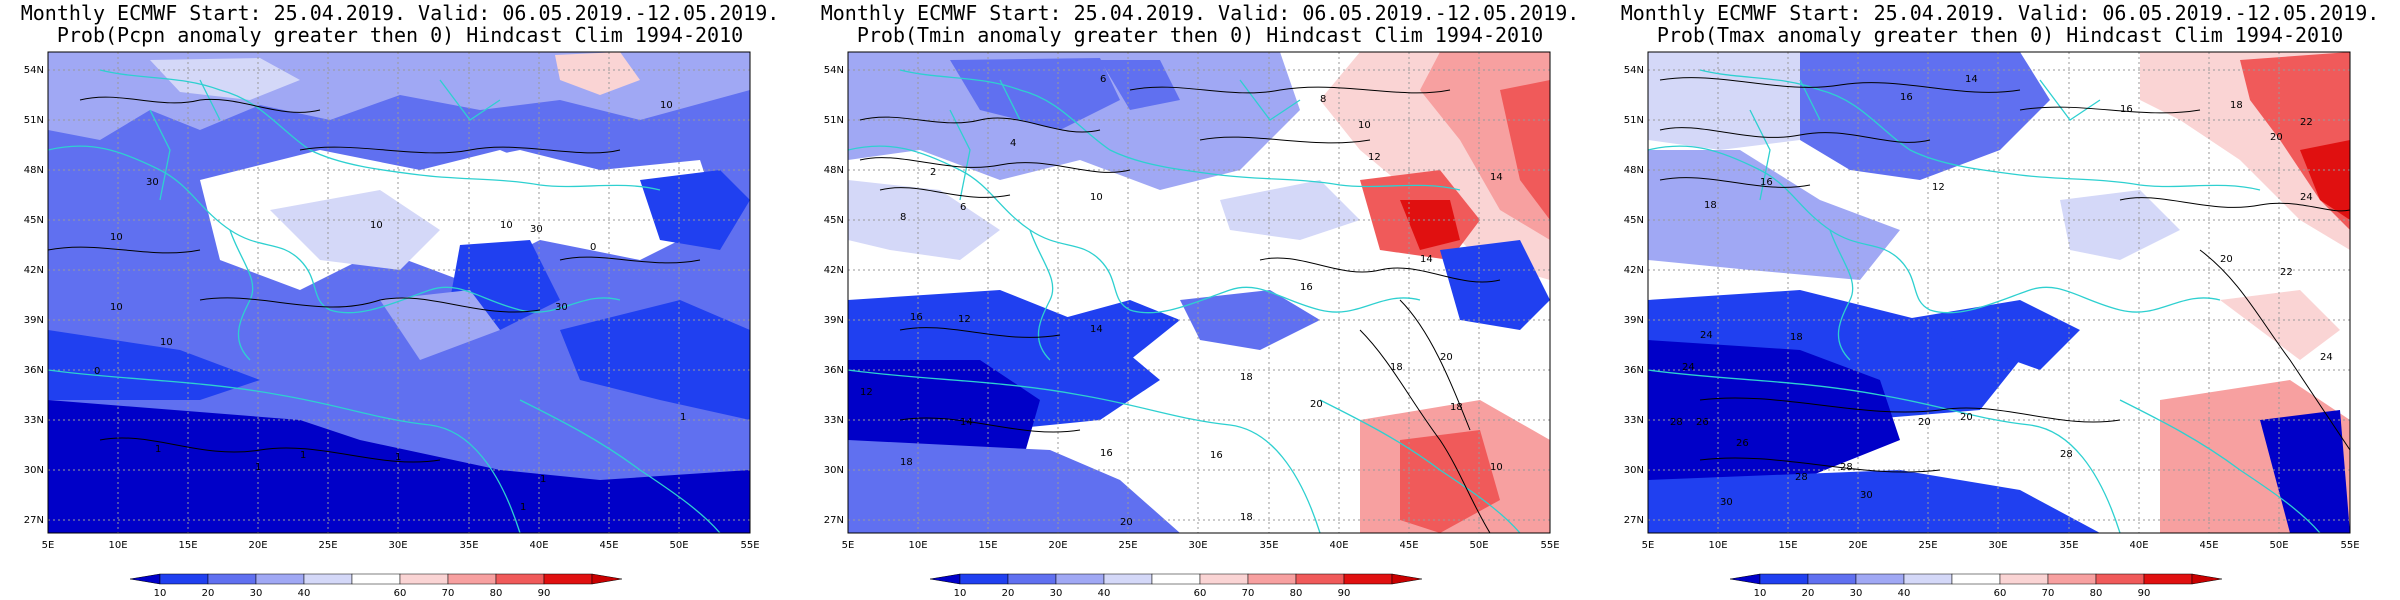  What do you see at coordinates (376, 586) in the screenshot?
I see `colorbar: 10 20 30 40 60 70 80 90` at bounding box center [376, 586].